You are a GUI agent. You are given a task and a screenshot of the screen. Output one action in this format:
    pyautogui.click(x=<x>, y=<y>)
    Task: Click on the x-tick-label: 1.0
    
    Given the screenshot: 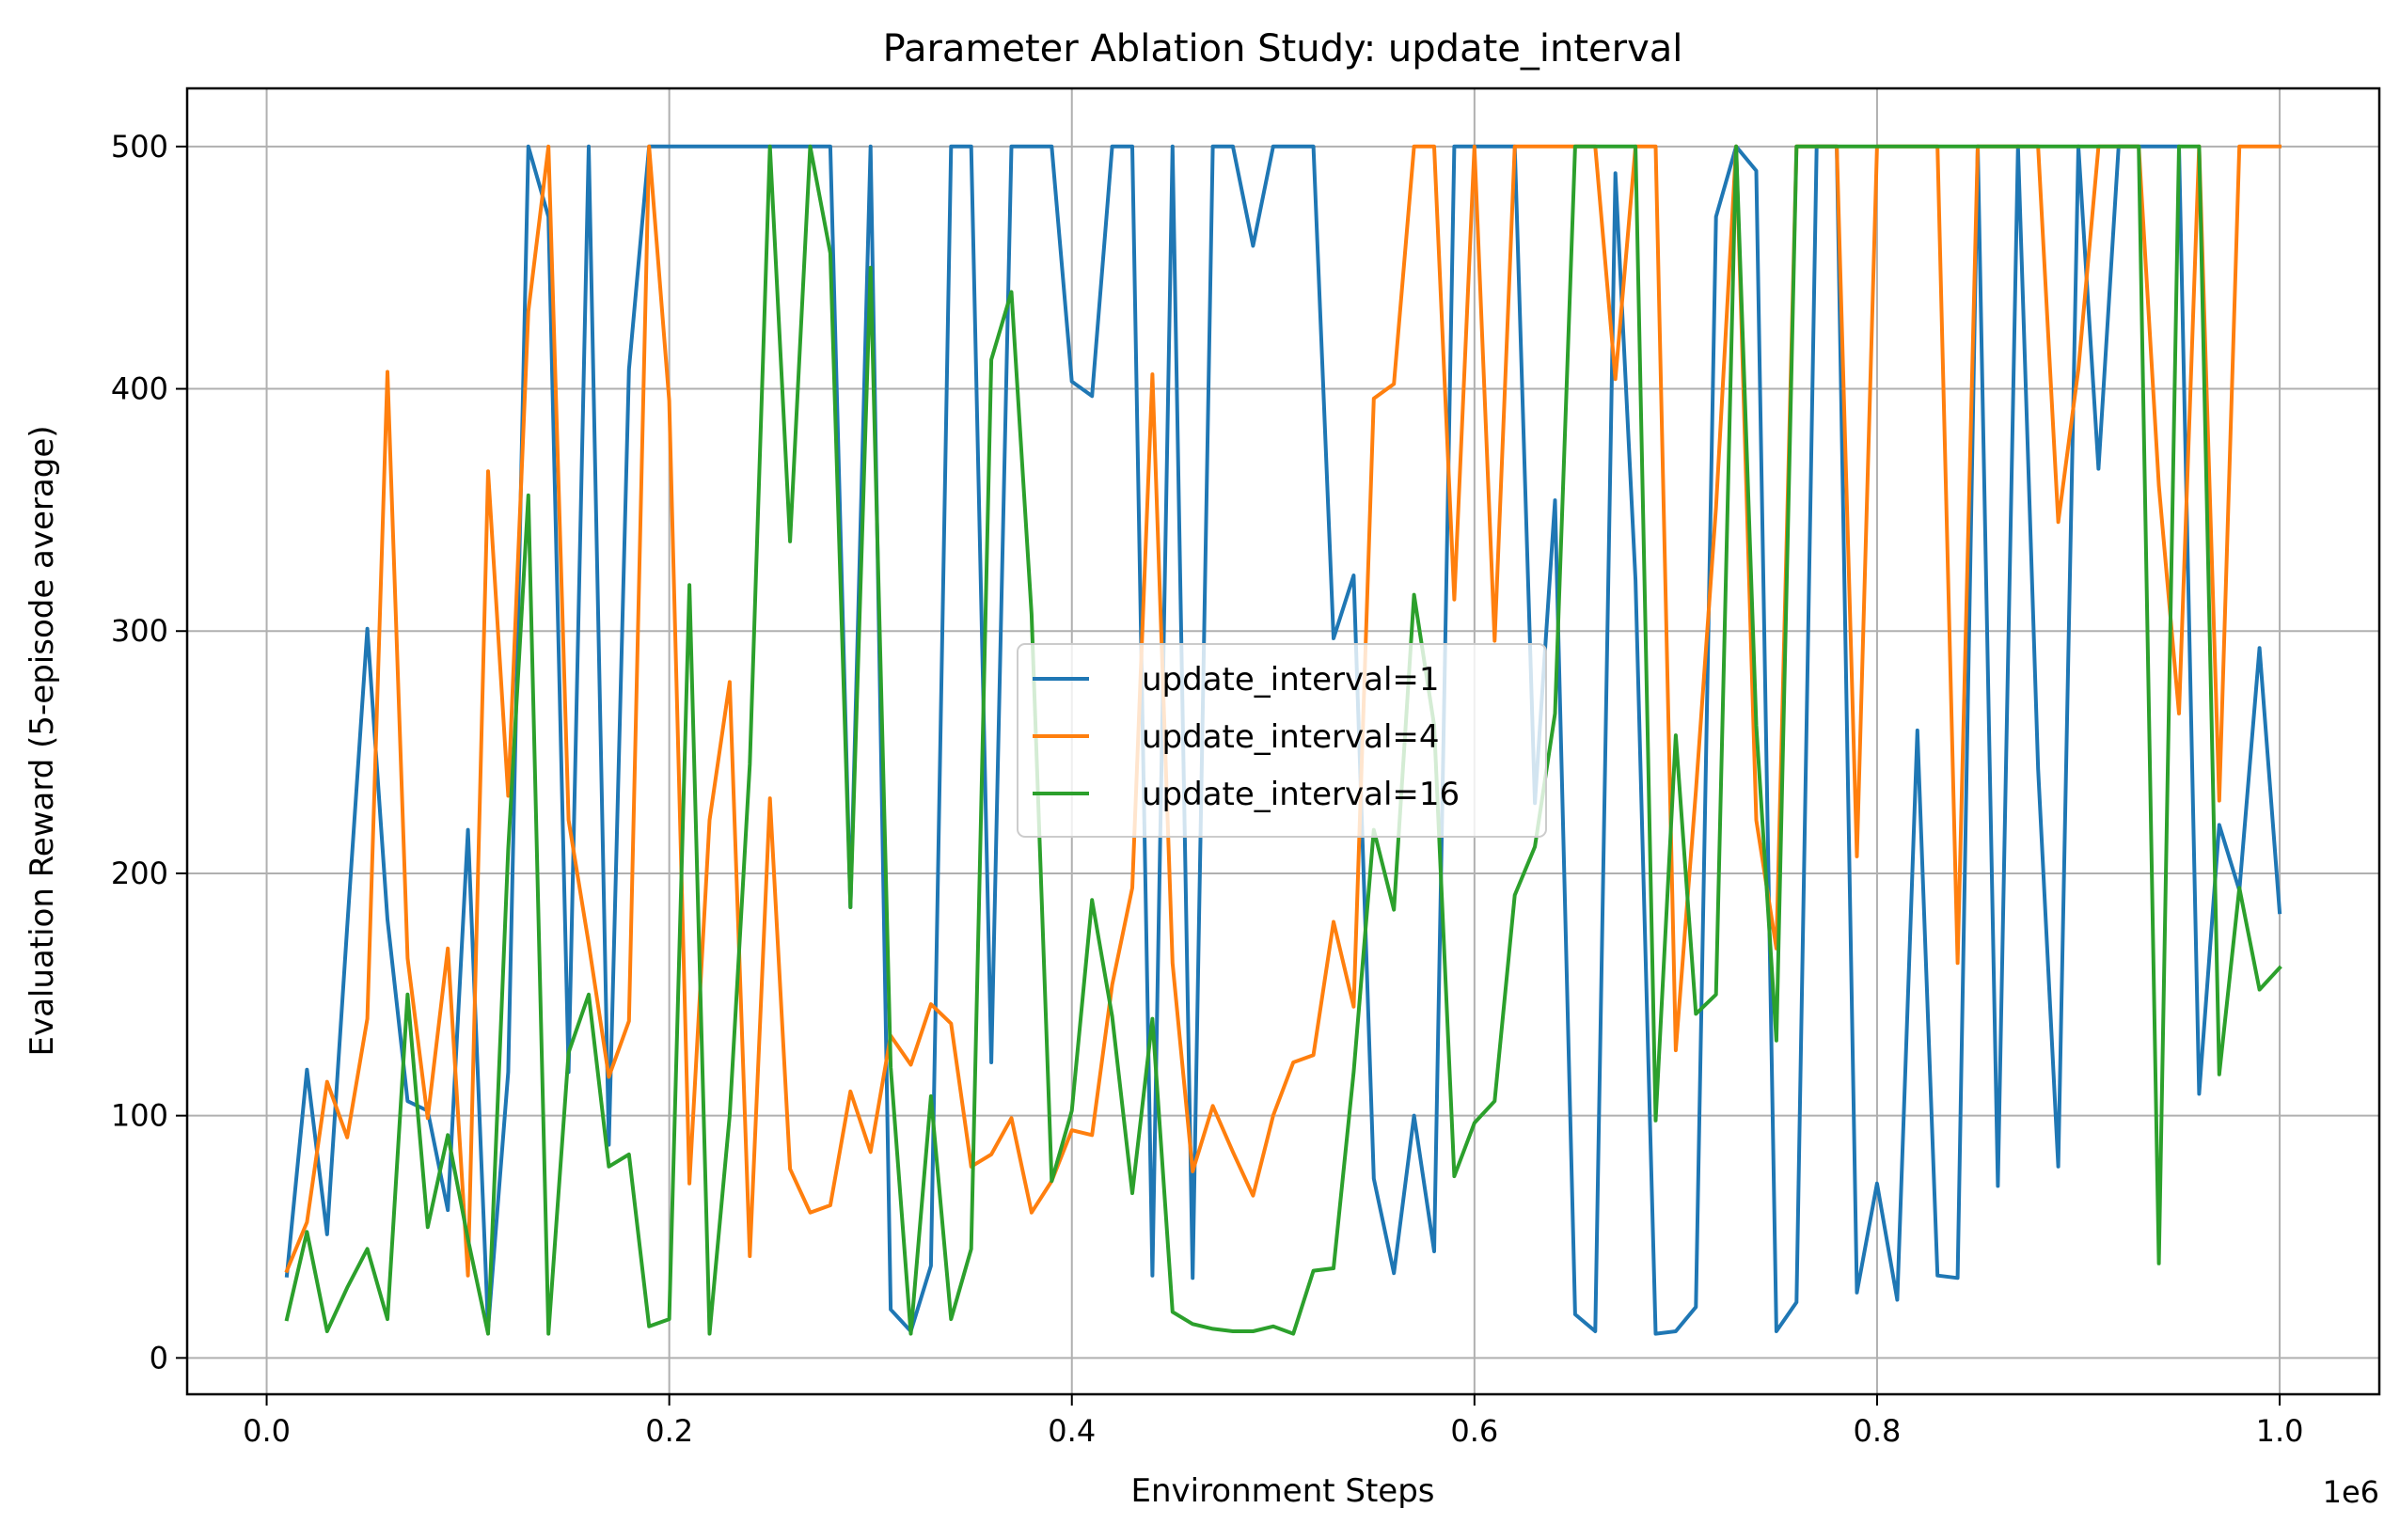 What is the action you would take?
    pyautogui.click(x=2280, y=1431)
    